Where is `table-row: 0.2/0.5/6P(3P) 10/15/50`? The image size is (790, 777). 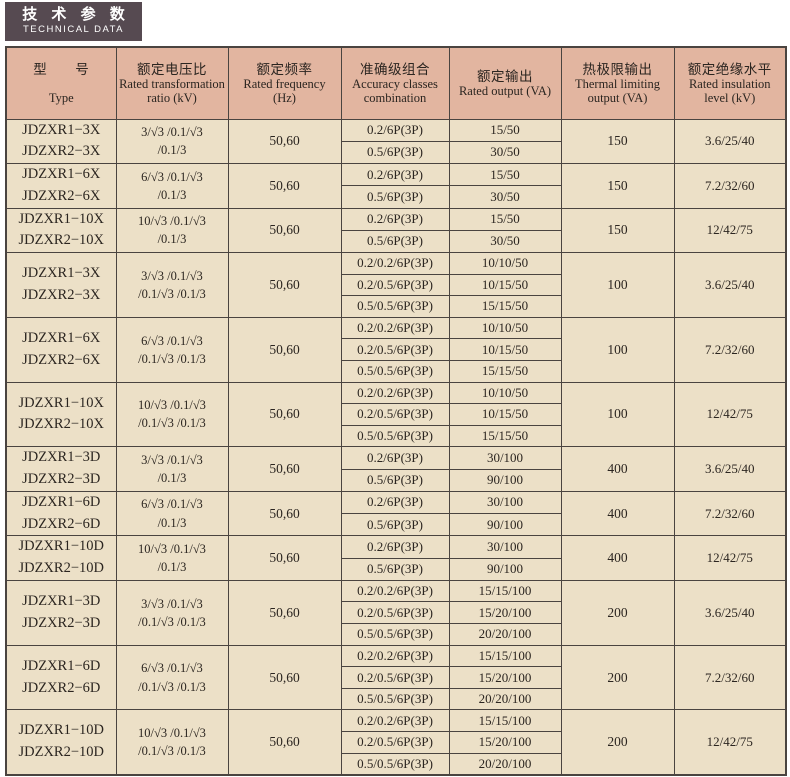 table-row: 0.2/0.5/6P(3P) 10/15/50 is located at coordinates (396, 414).